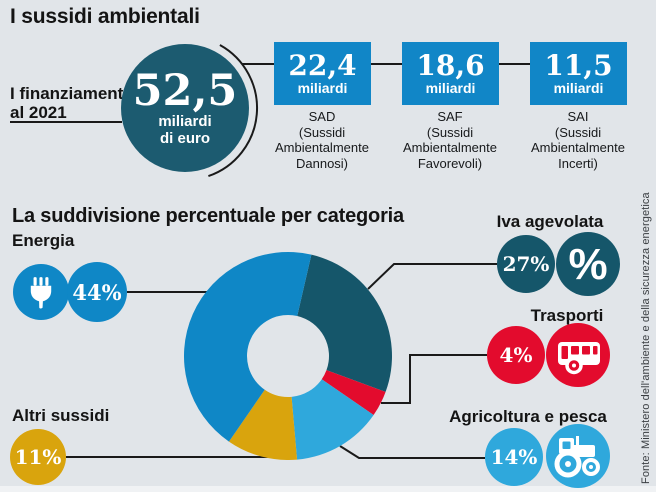 Image resolution: width=656 pixels, height=492 pixels. I want to click on value-box-saf: 18,6 miliardi, so click(450, 73).